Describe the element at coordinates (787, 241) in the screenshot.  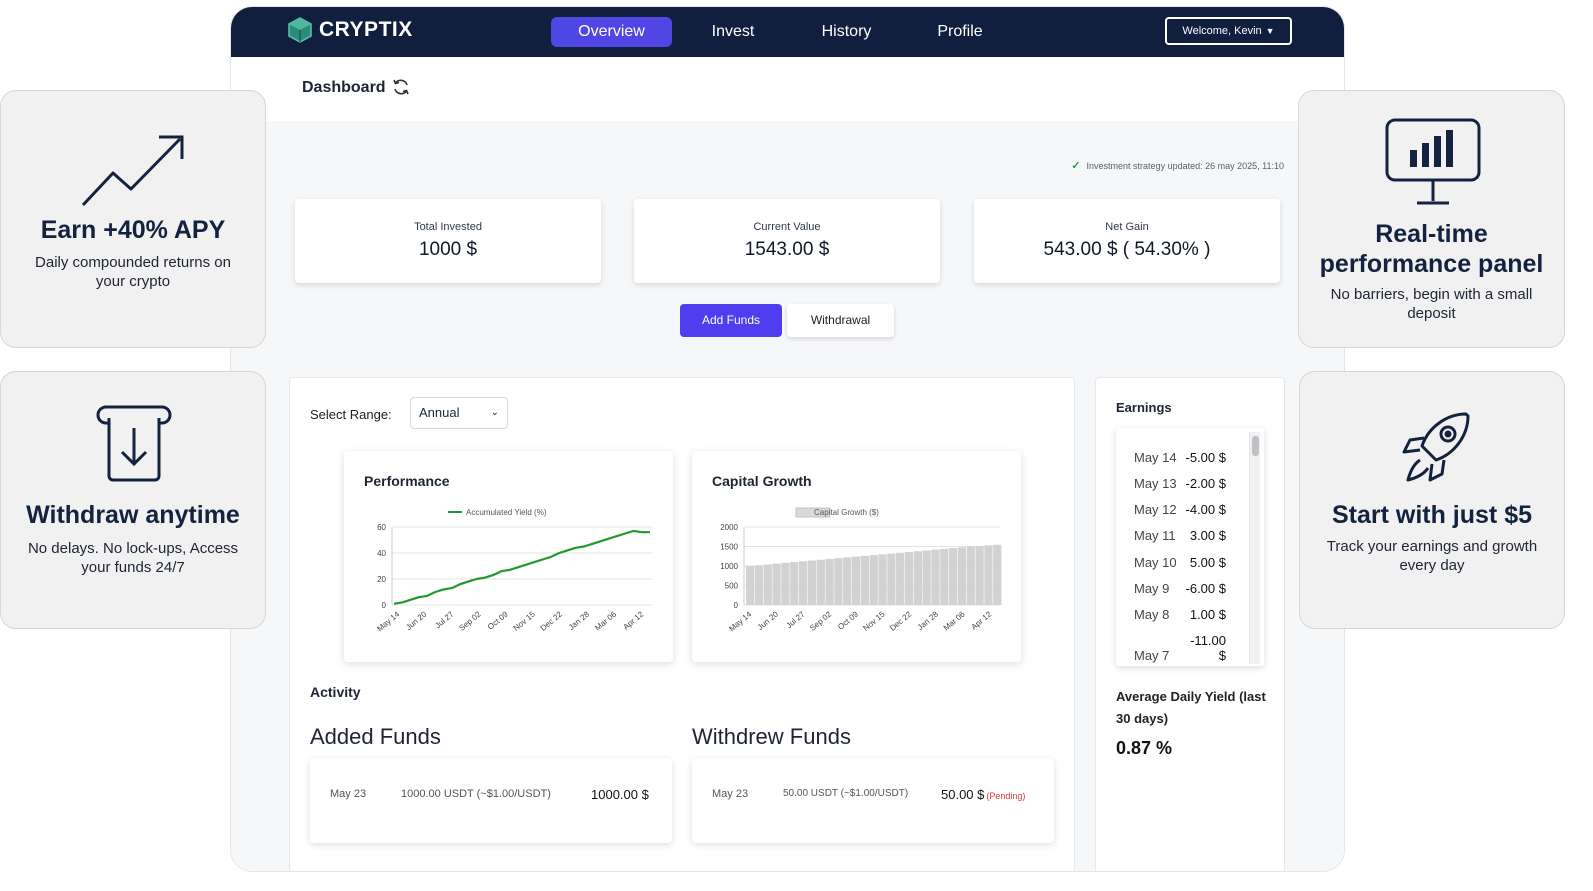
I see `stat-current-value: Current Value 1543.00 $` at that location.